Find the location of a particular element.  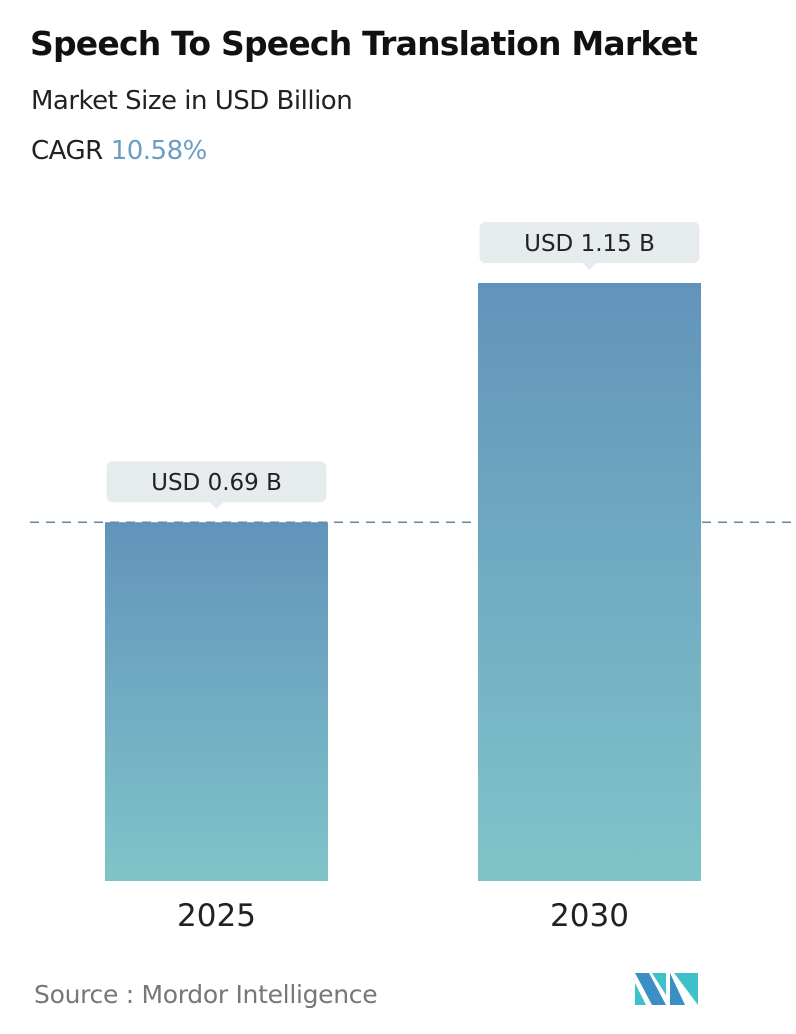

cagr: CAGR 10.58% is located at coordinates (119, 151).